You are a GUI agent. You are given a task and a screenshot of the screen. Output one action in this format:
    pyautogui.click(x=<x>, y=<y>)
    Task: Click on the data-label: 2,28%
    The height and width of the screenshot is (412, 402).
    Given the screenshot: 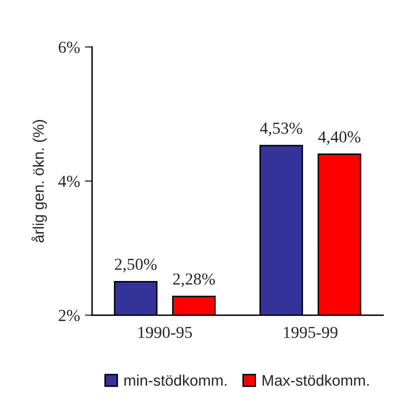 What is the action you would take?
    pyautogui.click(x=194, y=280)
    